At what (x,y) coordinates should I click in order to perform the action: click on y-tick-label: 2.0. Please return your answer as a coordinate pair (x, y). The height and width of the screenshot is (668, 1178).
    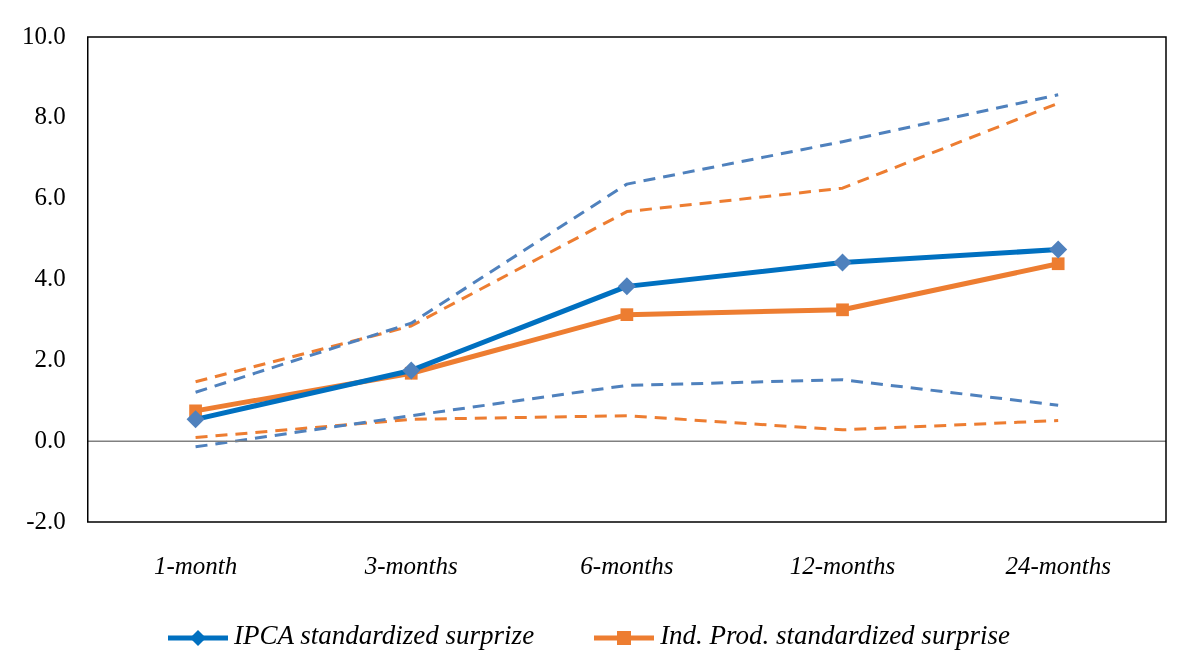
    Looking at the image, I should click on (50, 358).